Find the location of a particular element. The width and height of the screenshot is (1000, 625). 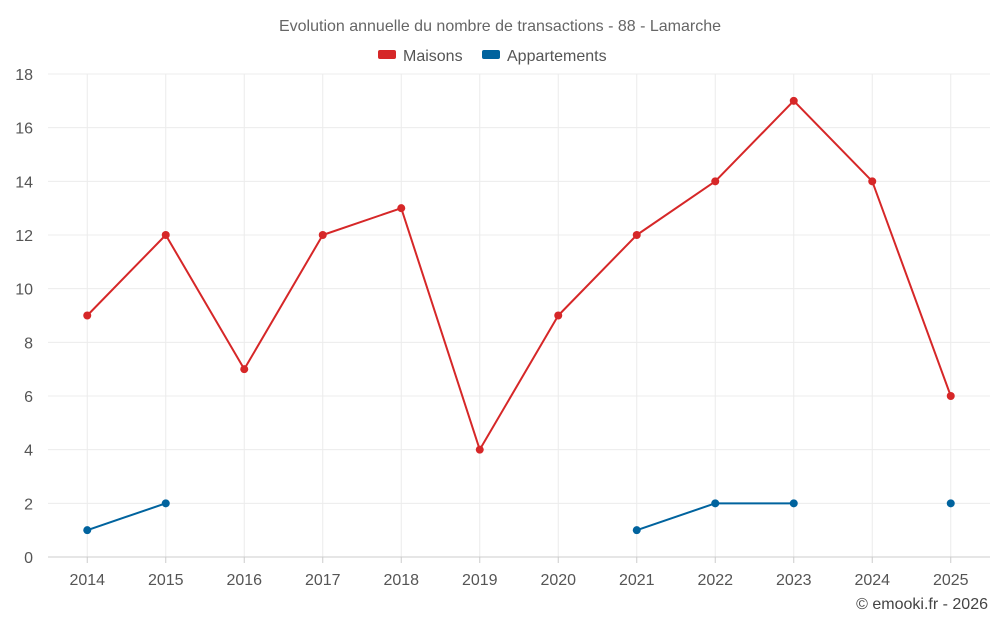

data-point-appartements-2015 is located at coordinates (165, 503).